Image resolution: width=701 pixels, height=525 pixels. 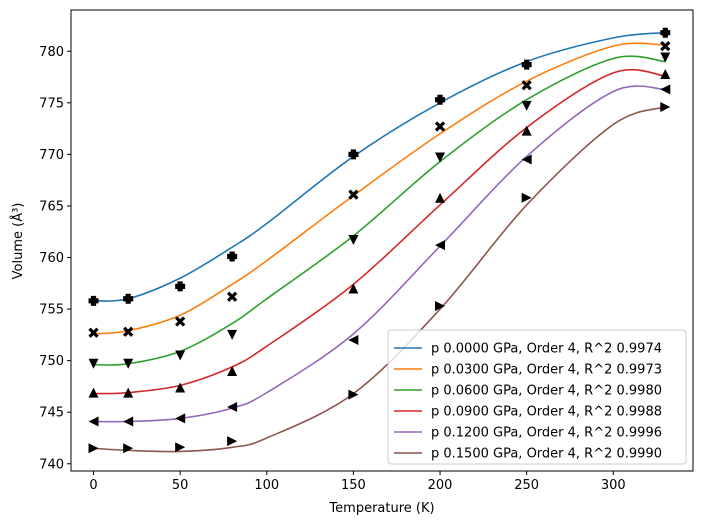 What do you see at coordinates (546, 412) in the screenshot?
I see `legend-label: p 0.0900 GPa, Order 4, R^2 0.9988` at bounding box center [546, 412].